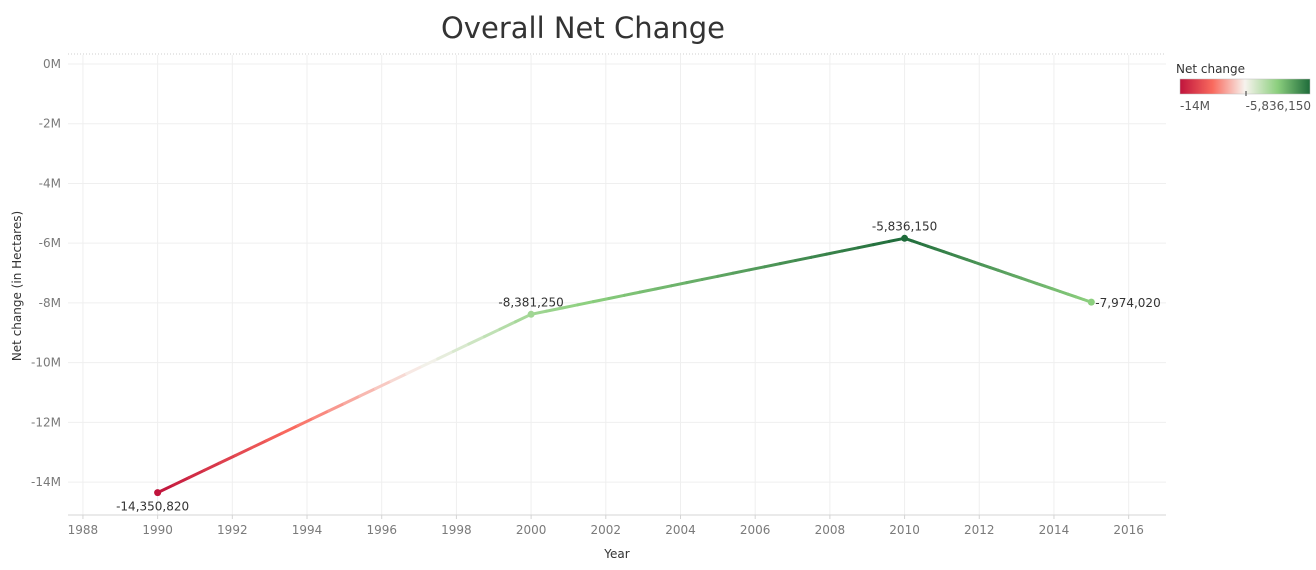 This screenshot has height=570, width=1316. What do you see at coordinates (680, 530) in the screenshot?
I see `x-tick-label: 2004` at bounding box center [680, 530].